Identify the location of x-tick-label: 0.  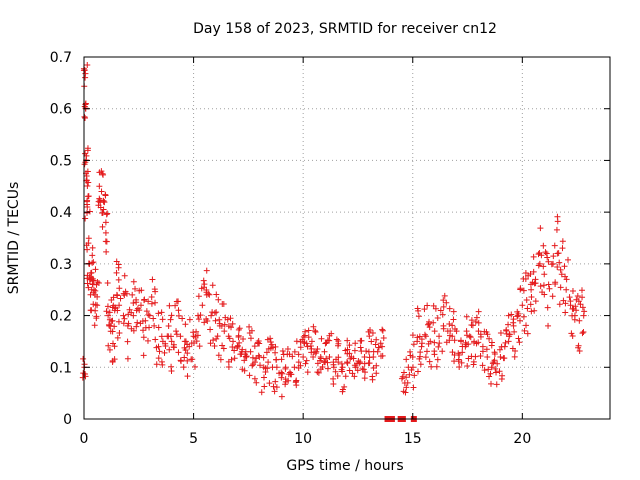
(84, 439).